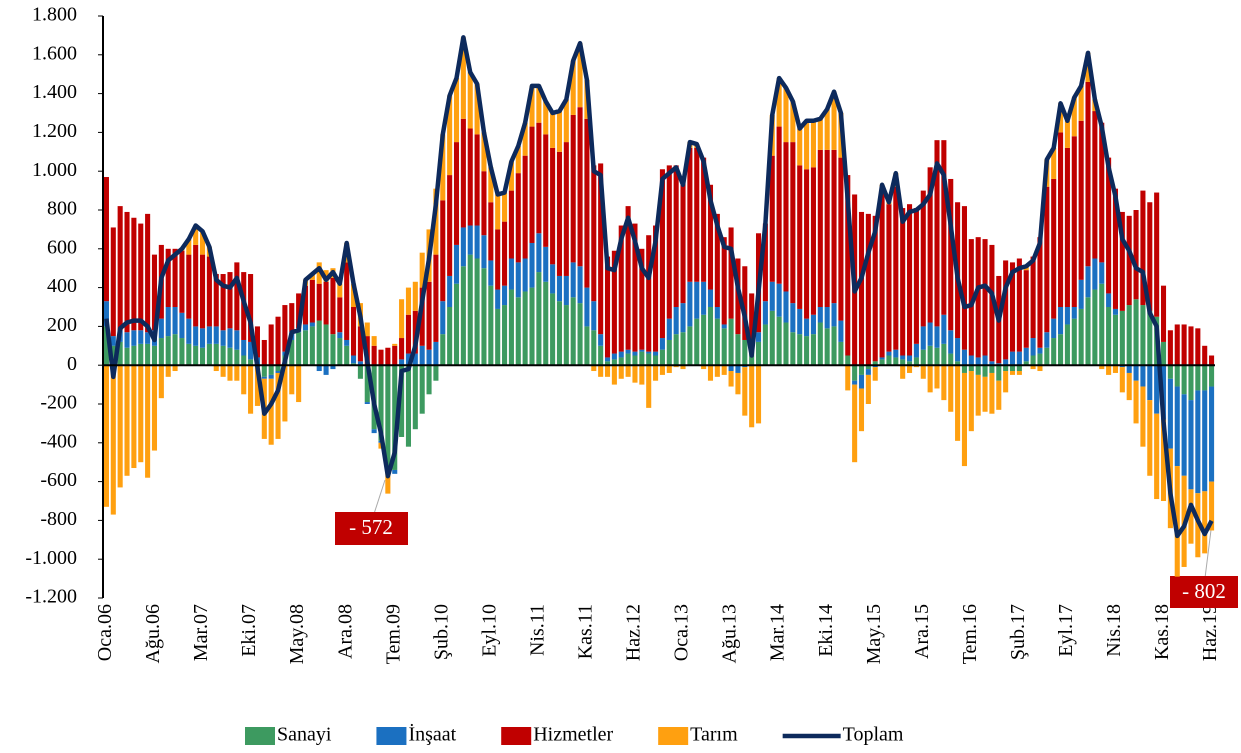 This screenshot has height=753, width=1241. What do you see at coordinates (54, 170) in the screenshot?
I see `y-tick-label: 1.000` at bounding box center [54, 170].